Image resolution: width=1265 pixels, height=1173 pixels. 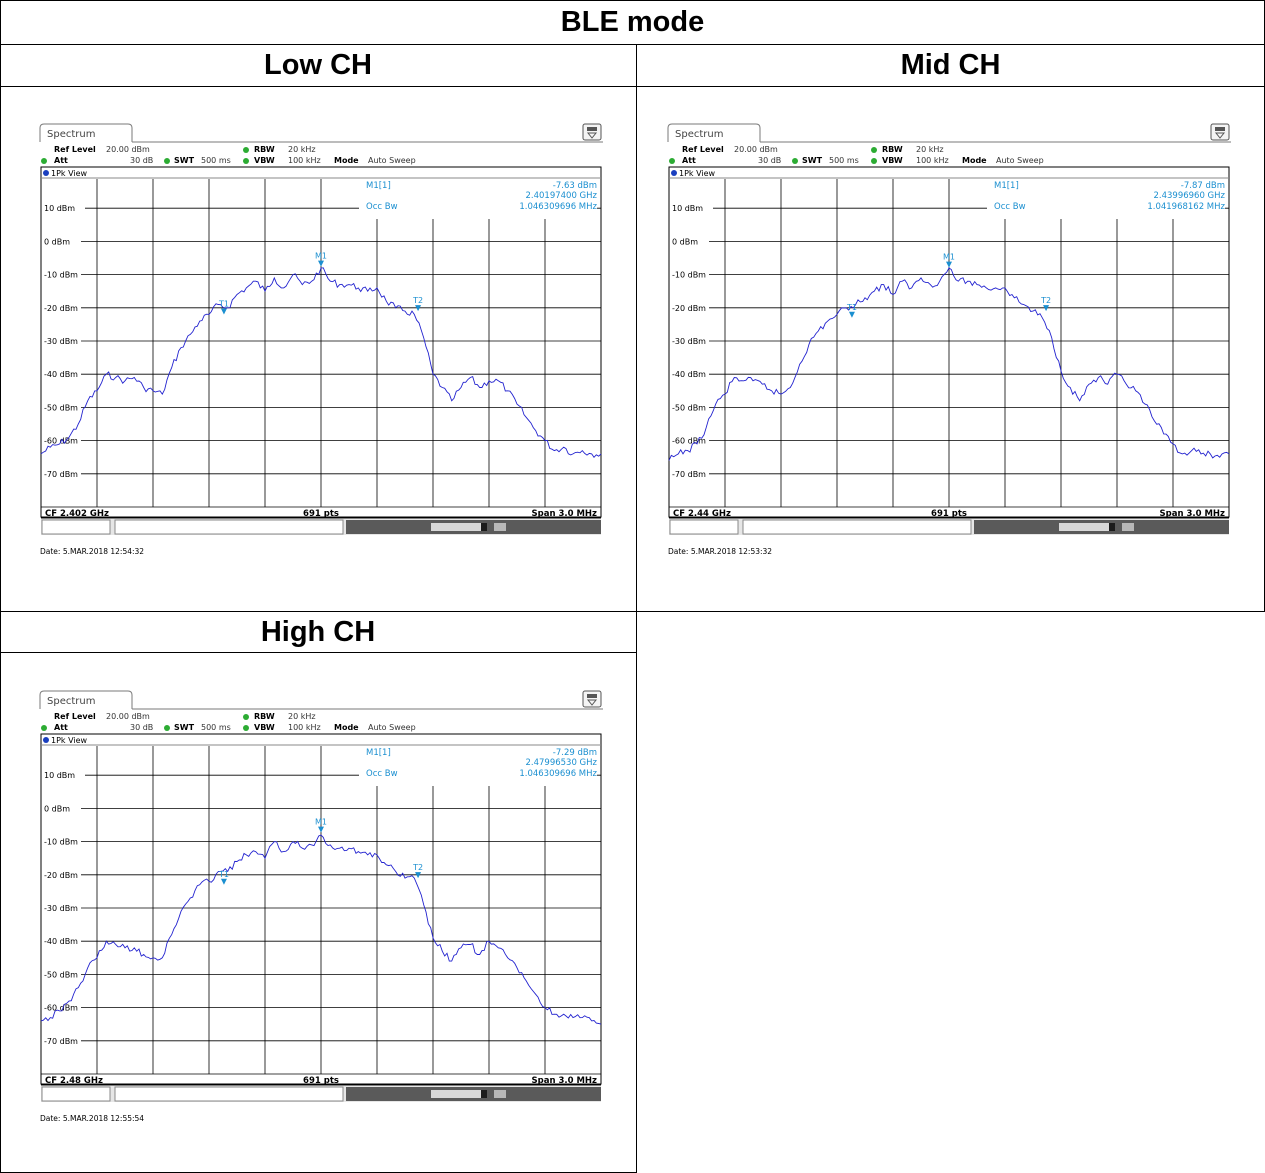 What do you see at coordinates (128, 716) in the screenshot?
I see `ref-level-value: 20.00 dBm` at bounding box center [128, 716].